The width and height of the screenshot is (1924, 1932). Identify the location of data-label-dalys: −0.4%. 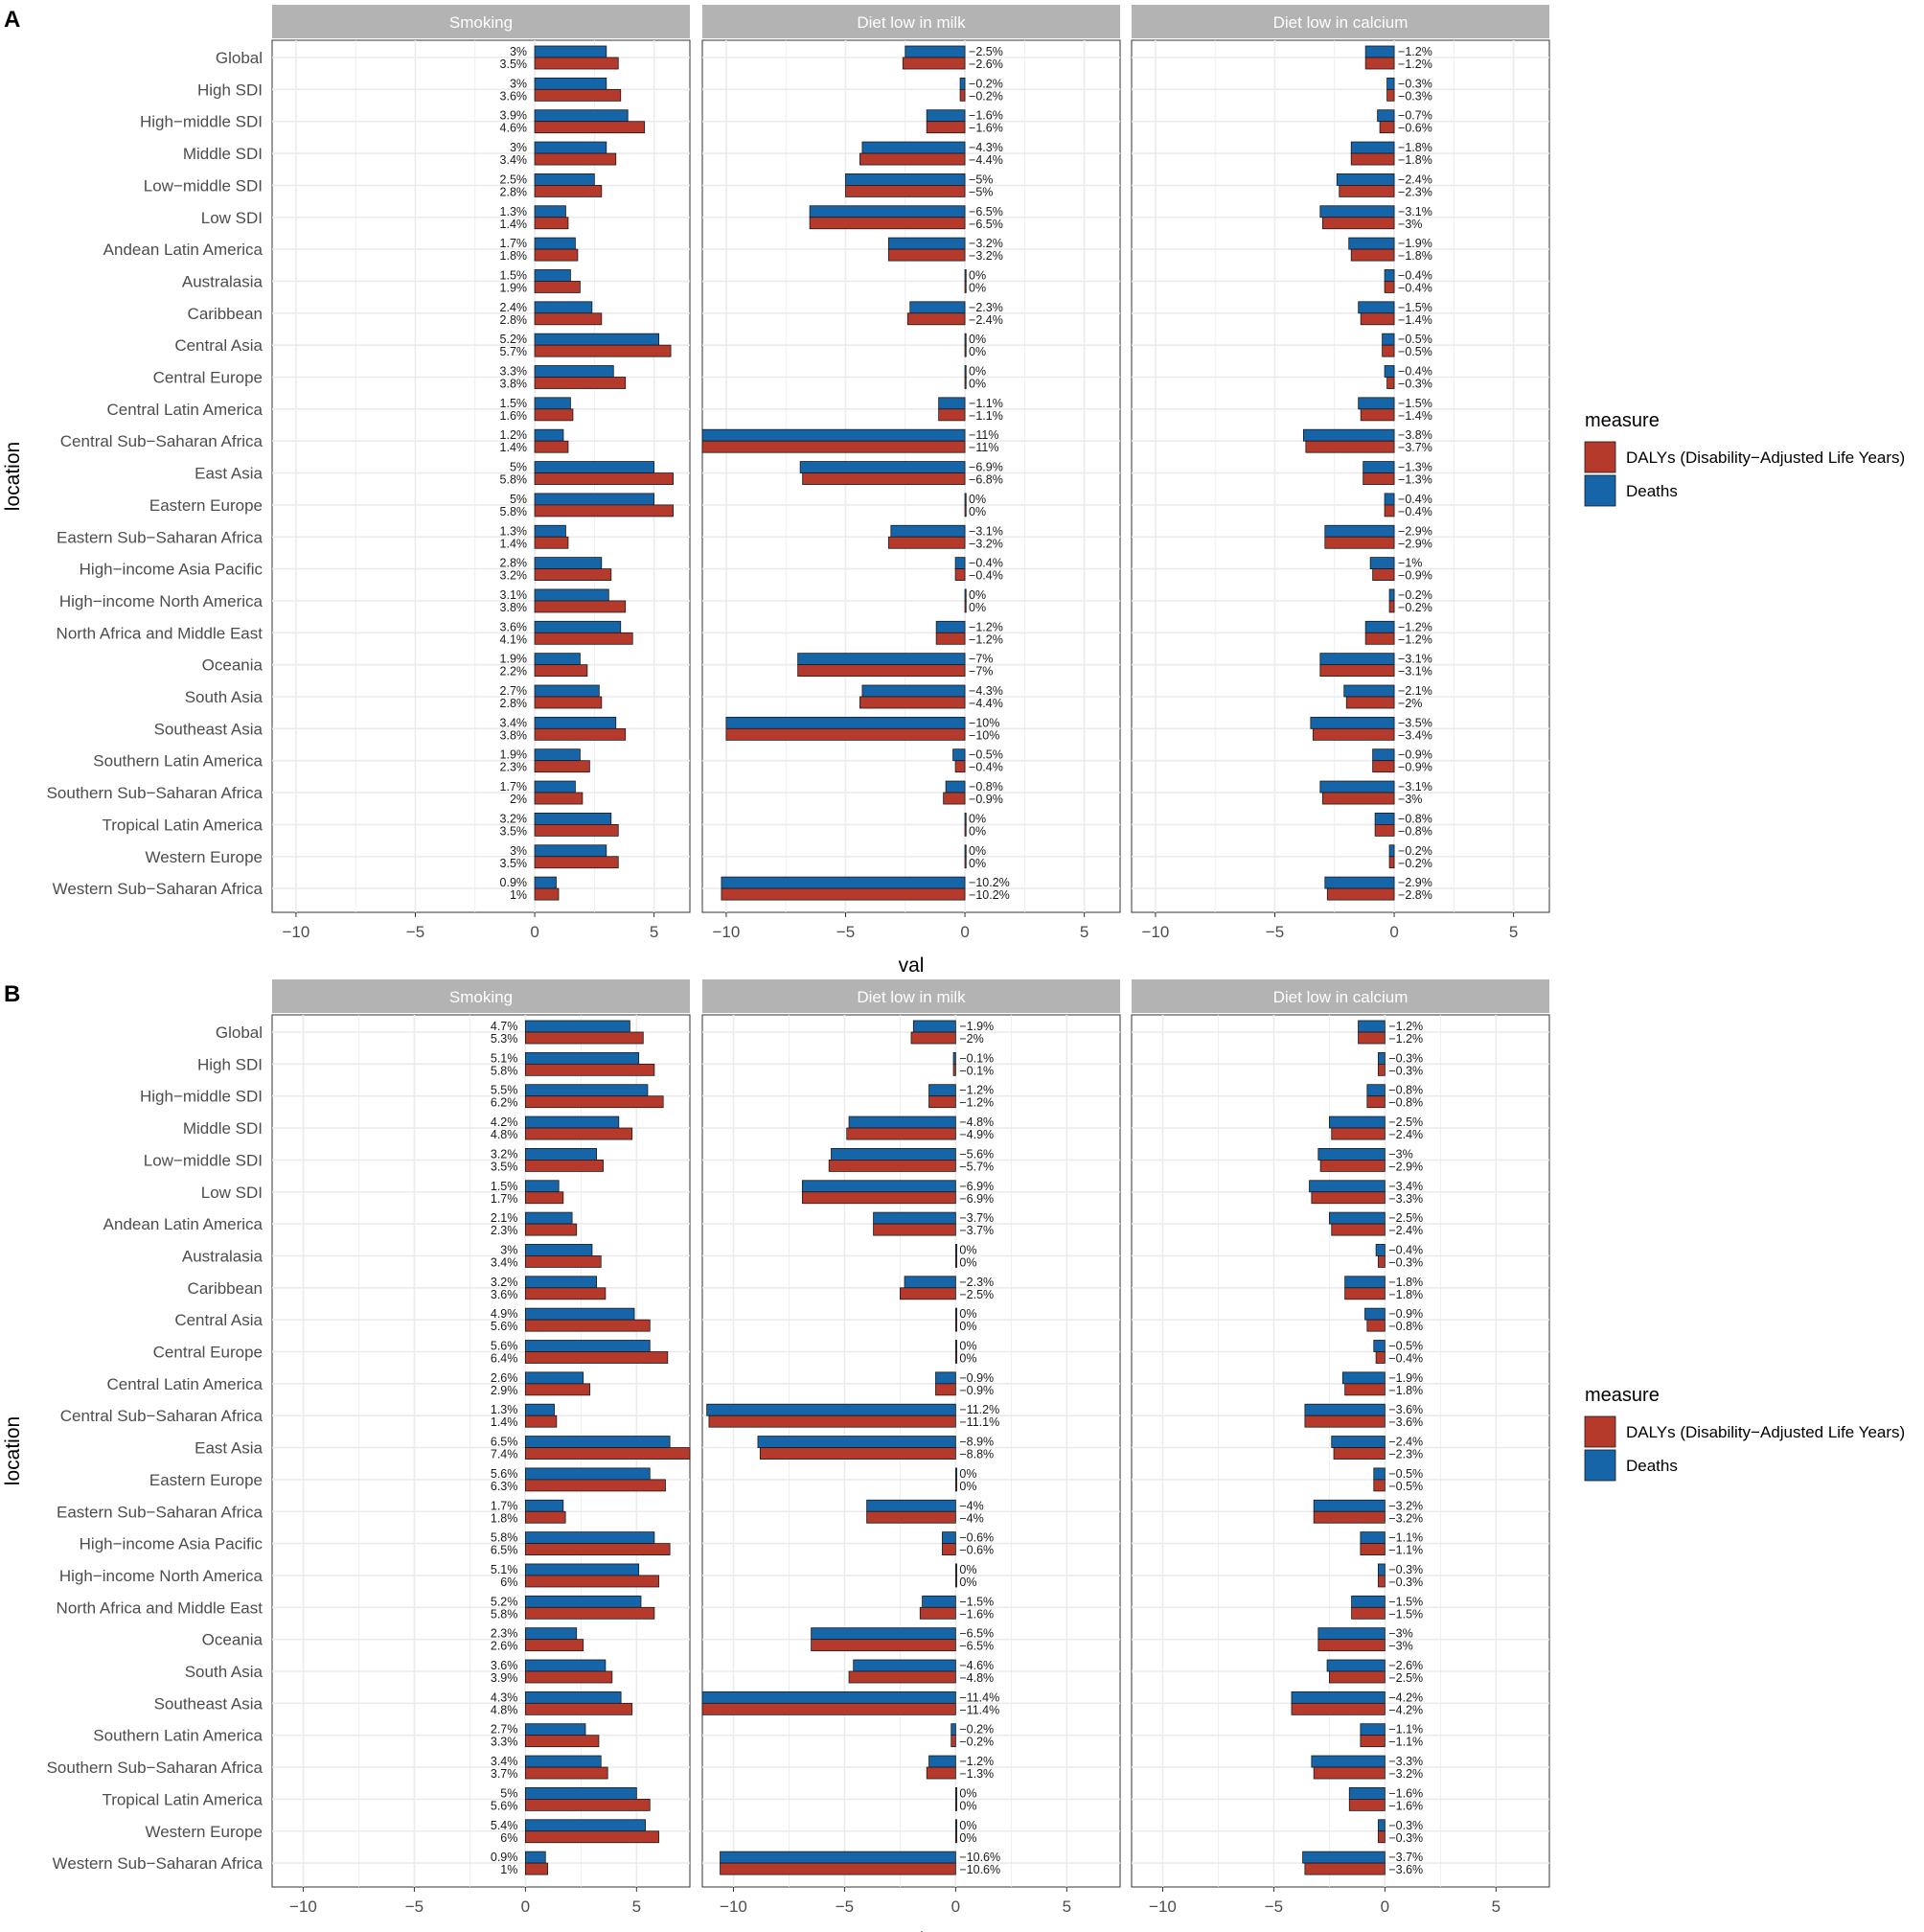
(1415, 287).